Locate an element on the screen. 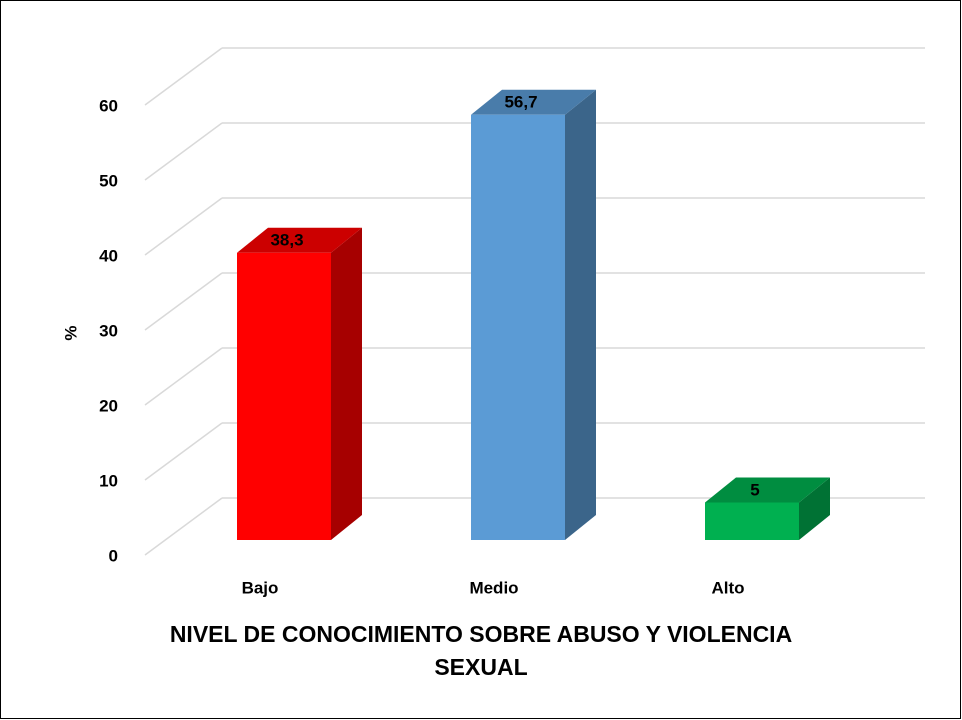 Image resolution: width=962 pixels, height=720 pixels. y-axis-label: % is located at coordinates (70, 332).